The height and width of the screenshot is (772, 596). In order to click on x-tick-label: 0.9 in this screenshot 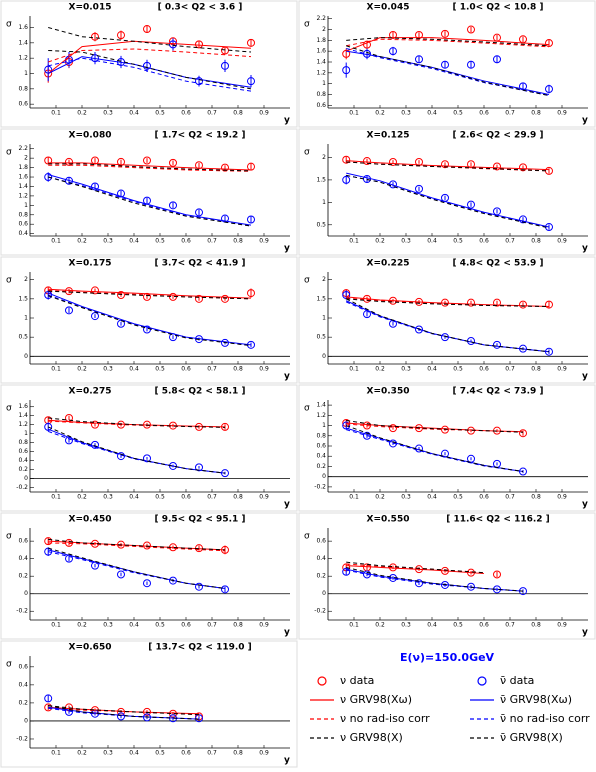, I will do `click(264, 497)`.